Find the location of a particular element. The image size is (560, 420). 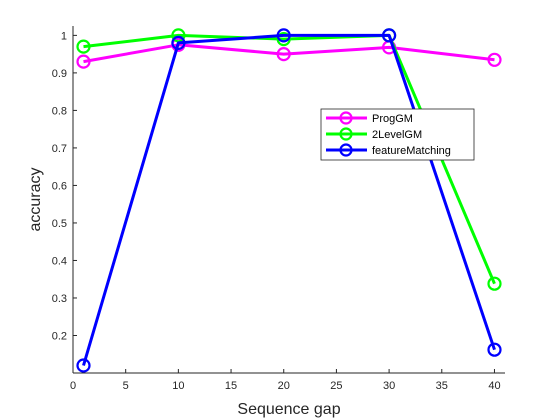

y-tick-label: 0.7 is located at coordinates (59, 149).